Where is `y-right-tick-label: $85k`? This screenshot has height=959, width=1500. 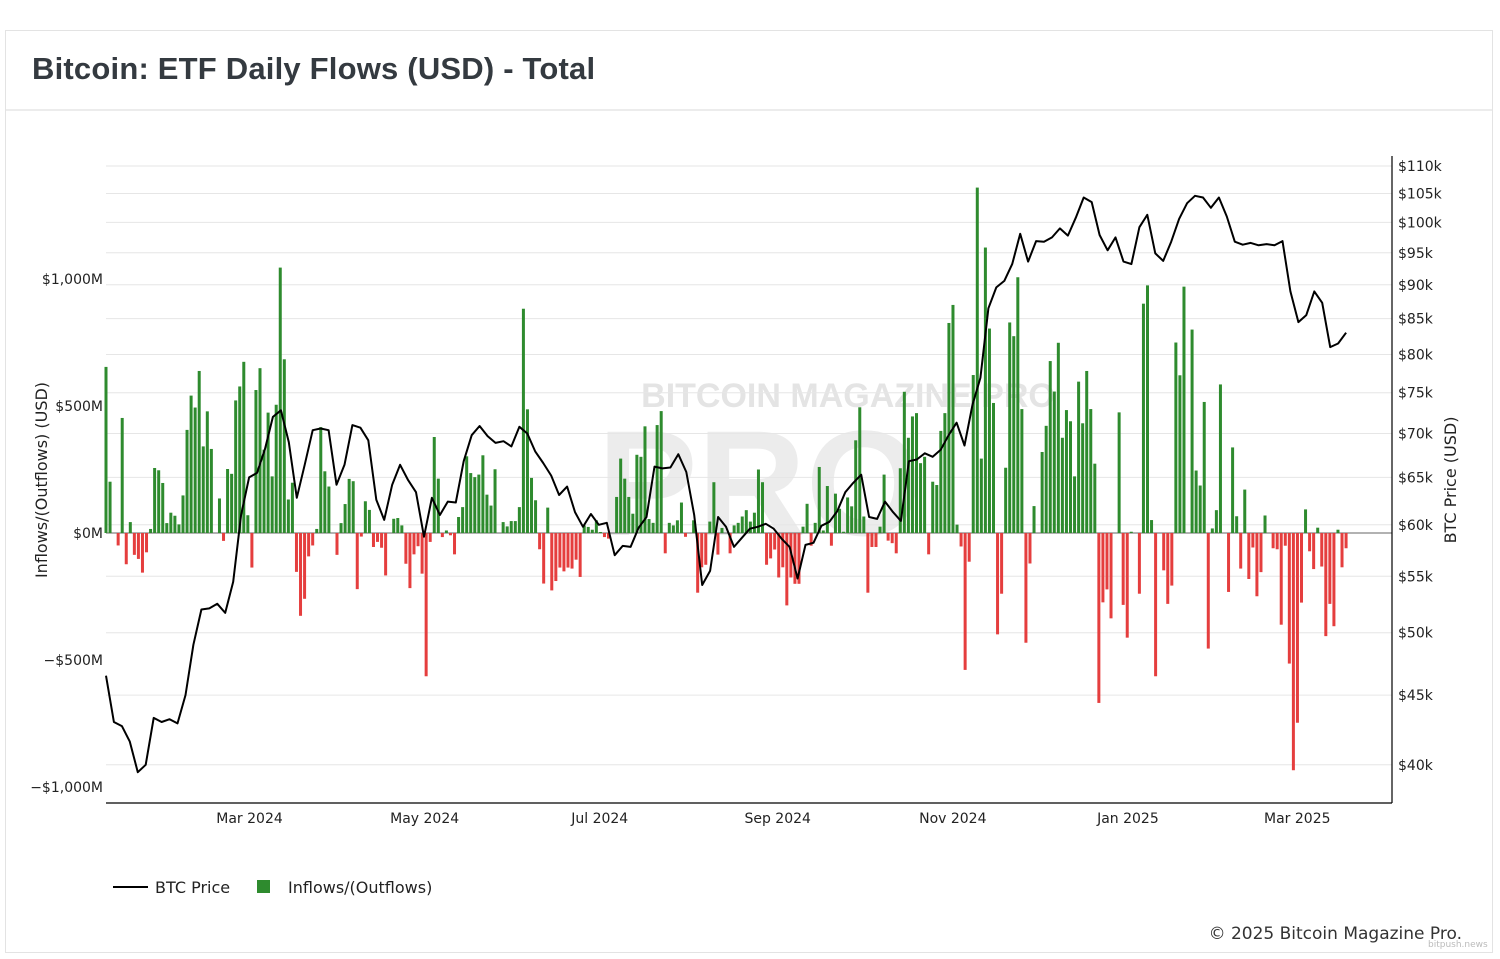 y-right-tick-label: $85k is located at coordinates (1416, 320).